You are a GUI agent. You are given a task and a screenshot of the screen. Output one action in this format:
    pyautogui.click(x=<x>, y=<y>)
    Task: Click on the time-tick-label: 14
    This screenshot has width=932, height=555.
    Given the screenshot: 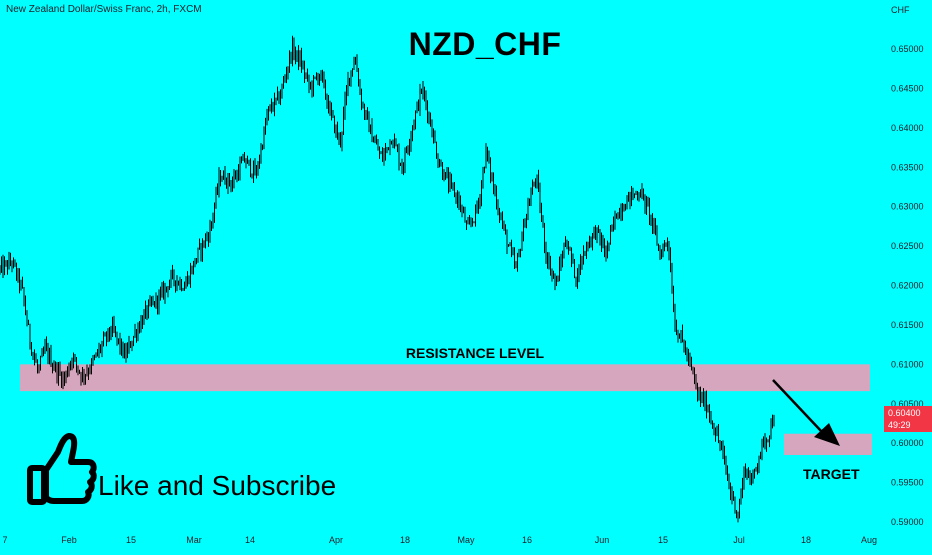 What is the action you would take?
    pyautogui.click(x=250, y=540)
    